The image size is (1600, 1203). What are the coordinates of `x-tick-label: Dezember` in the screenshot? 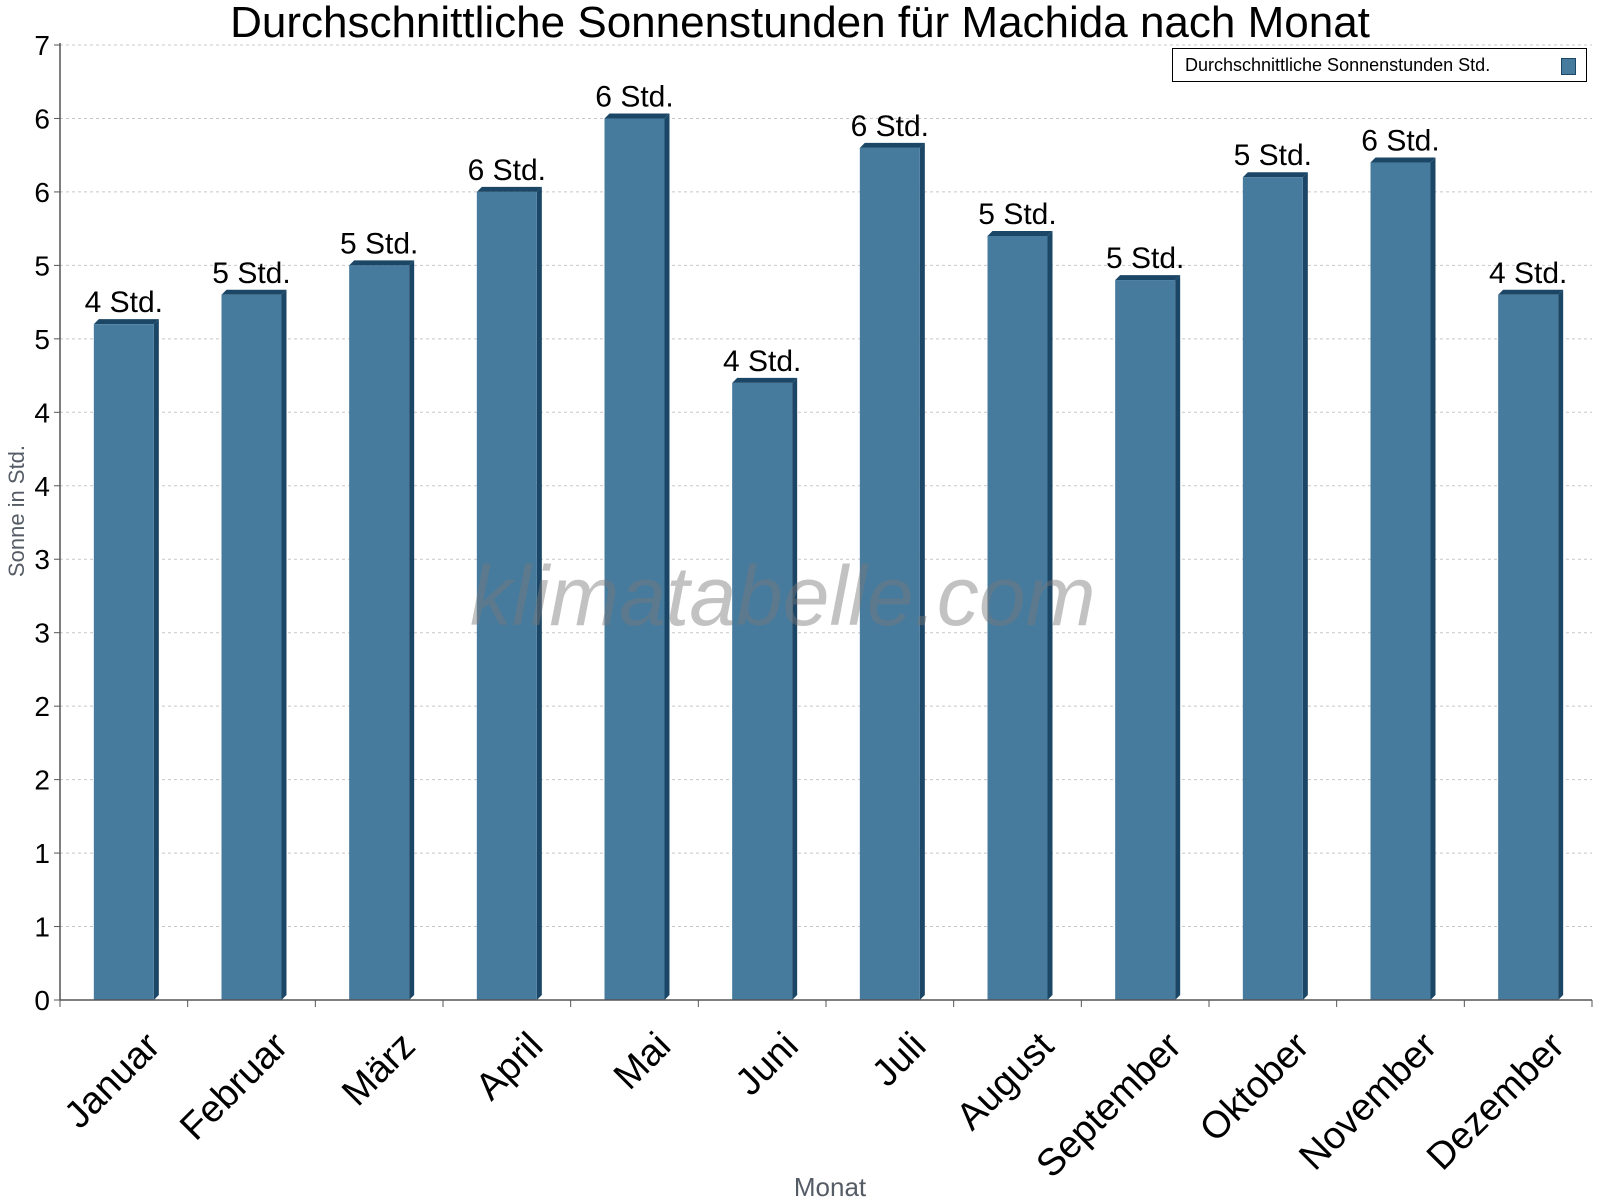 It's located at (1496, 1102).